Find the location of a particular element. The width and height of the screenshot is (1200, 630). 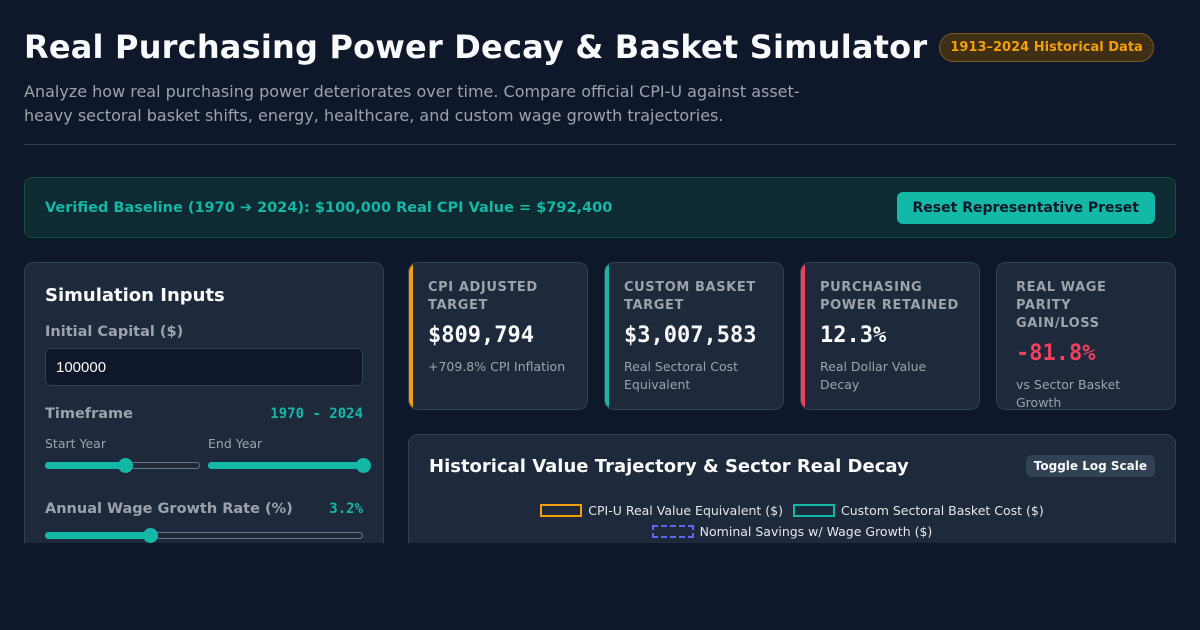

legend-label: Custom Sectoral Basket Cost ($) is located at coordinates (942, 510).